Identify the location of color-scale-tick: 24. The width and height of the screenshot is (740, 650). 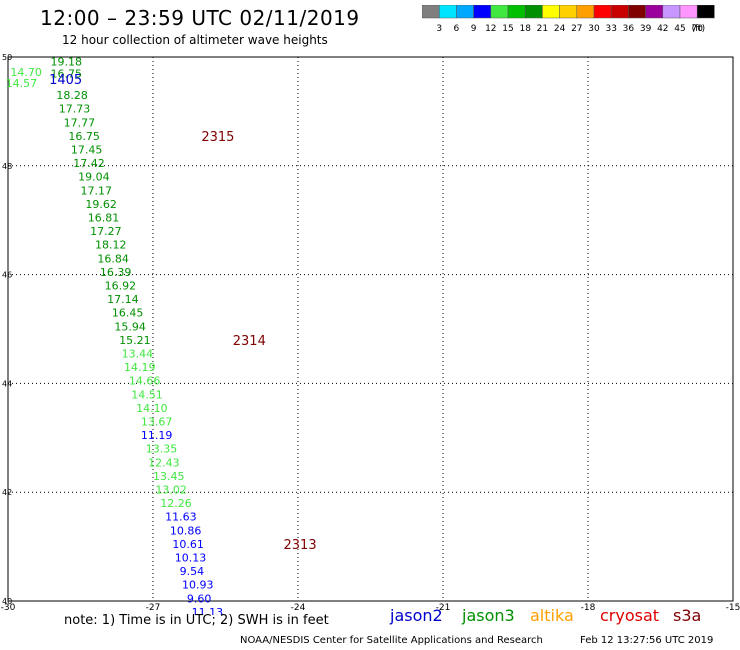
(560, 29).